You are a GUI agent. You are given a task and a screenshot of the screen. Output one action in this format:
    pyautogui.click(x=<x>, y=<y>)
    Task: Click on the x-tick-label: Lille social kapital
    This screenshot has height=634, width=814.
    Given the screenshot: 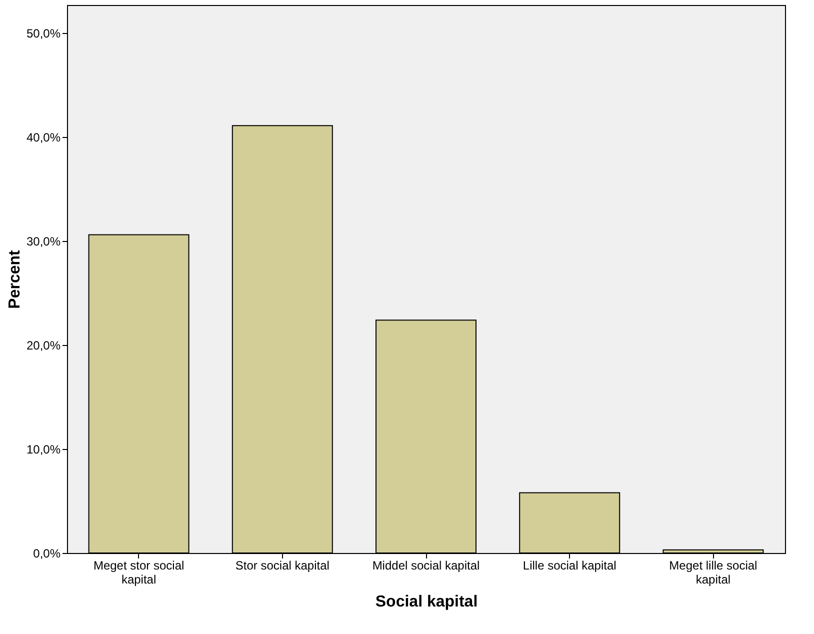 What is the action you would take?
    pyautogui.click(x=569, y=565)
    